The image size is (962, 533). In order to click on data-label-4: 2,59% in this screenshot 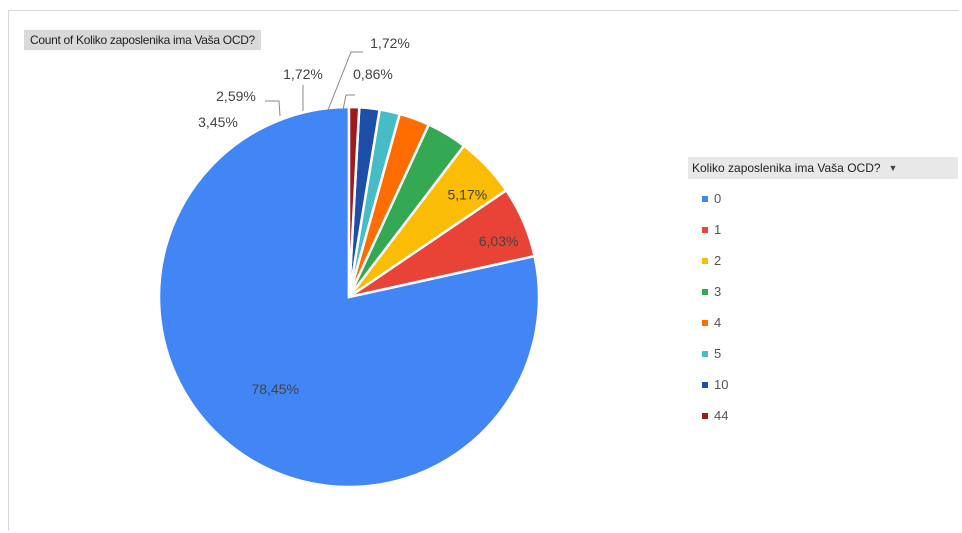, I will do `click(236, 96)`.